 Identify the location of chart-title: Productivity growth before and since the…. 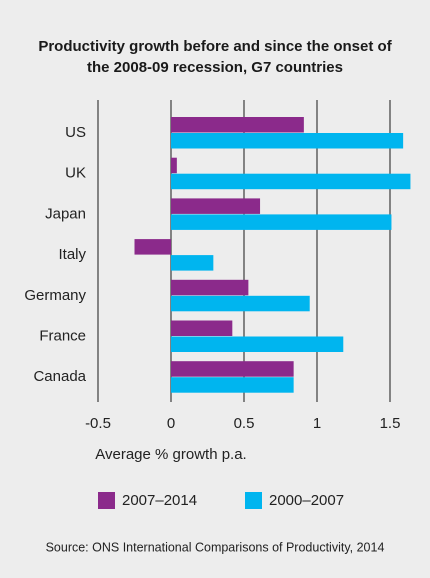
(215, 57).